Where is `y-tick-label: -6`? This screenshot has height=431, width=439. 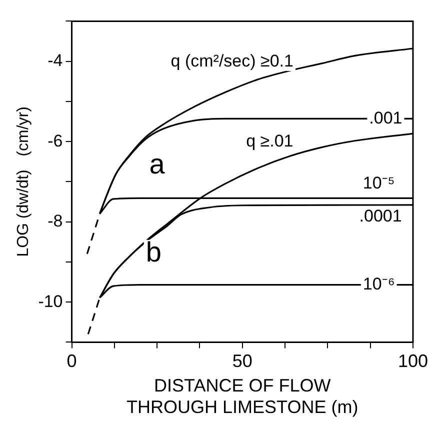
y-tick-label: -6 is located at coordinates (55, 140).